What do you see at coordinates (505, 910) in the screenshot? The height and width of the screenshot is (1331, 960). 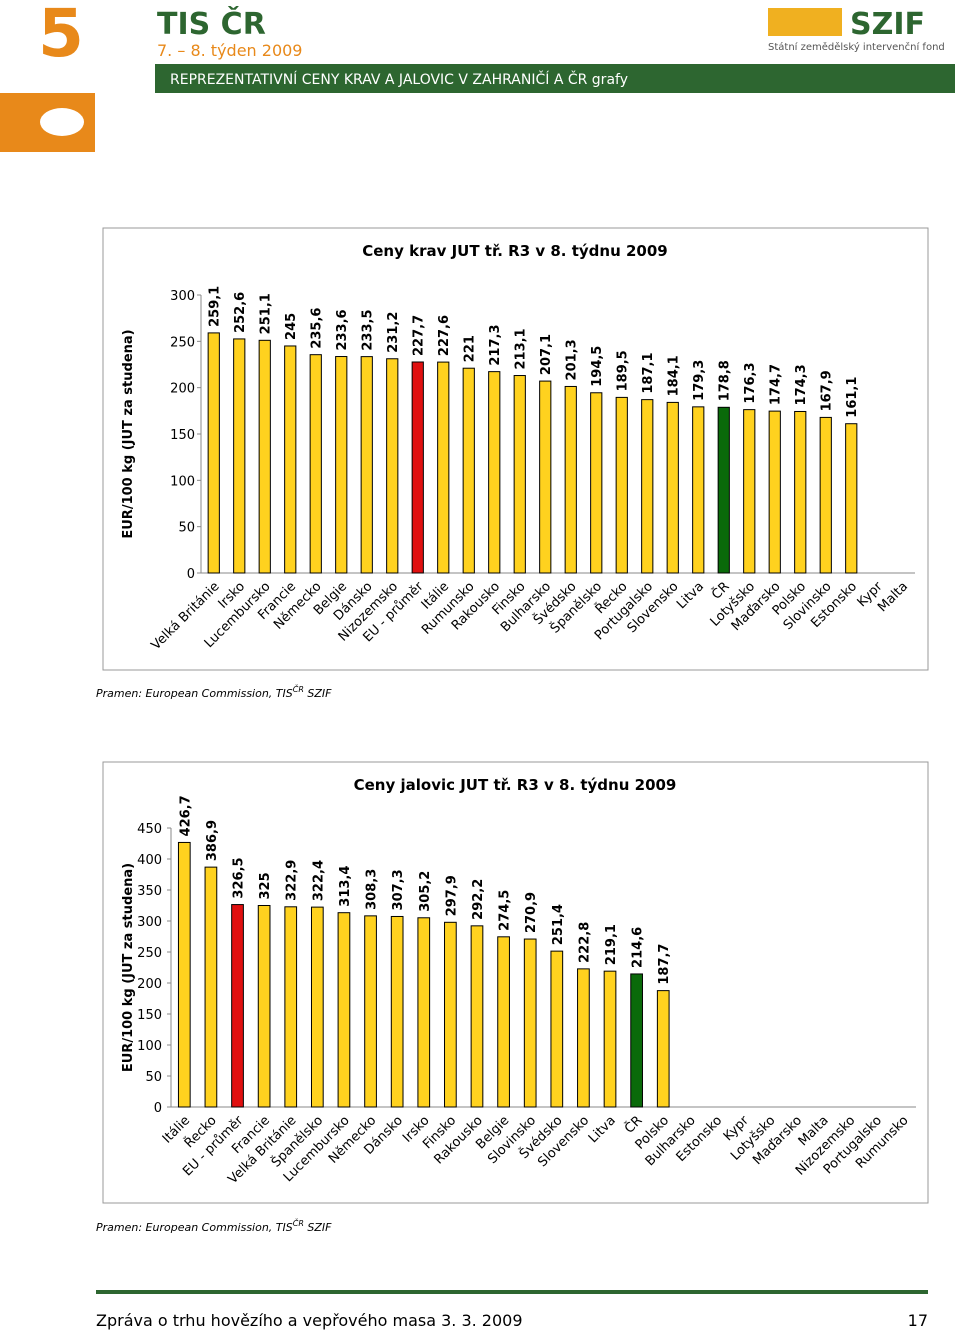 I see `value-label: 274,5` at bounding box center [505, 910].